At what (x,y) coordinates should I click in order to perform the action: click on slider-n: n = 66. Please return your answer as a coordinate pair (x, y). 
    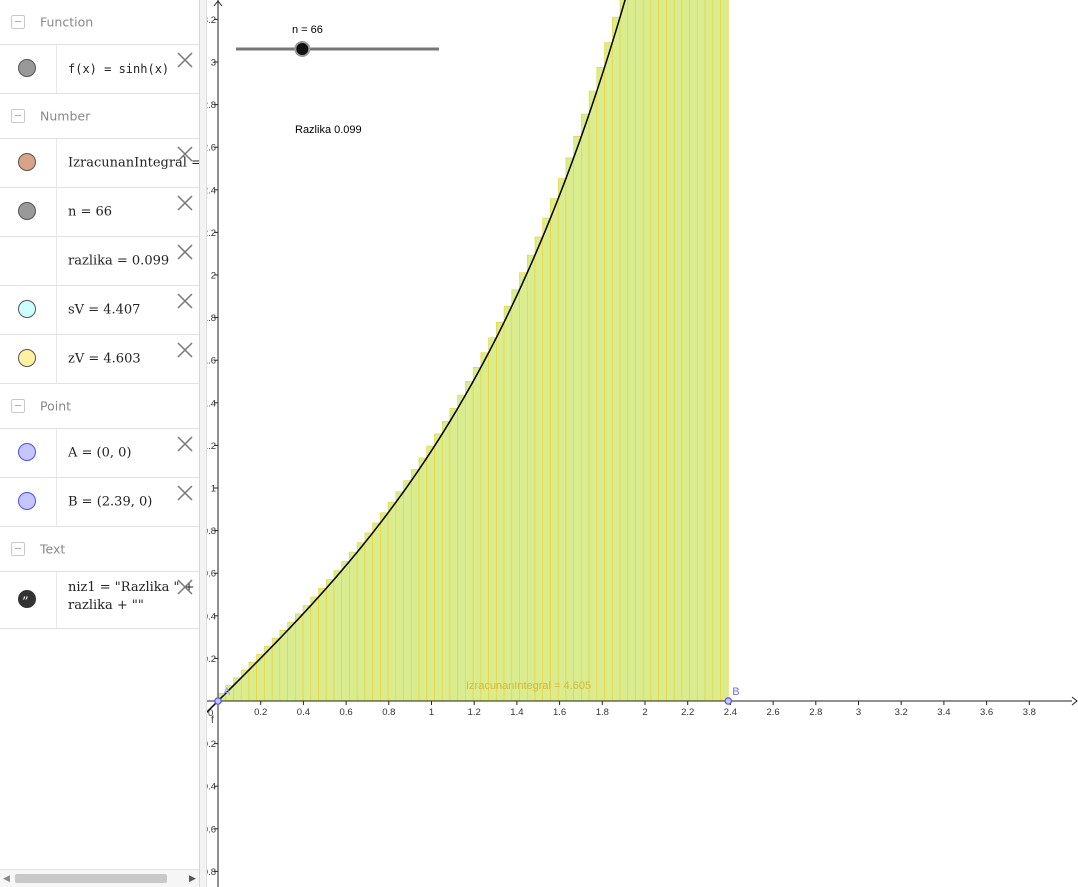
    Looking at the image, I should click on (337, 40).